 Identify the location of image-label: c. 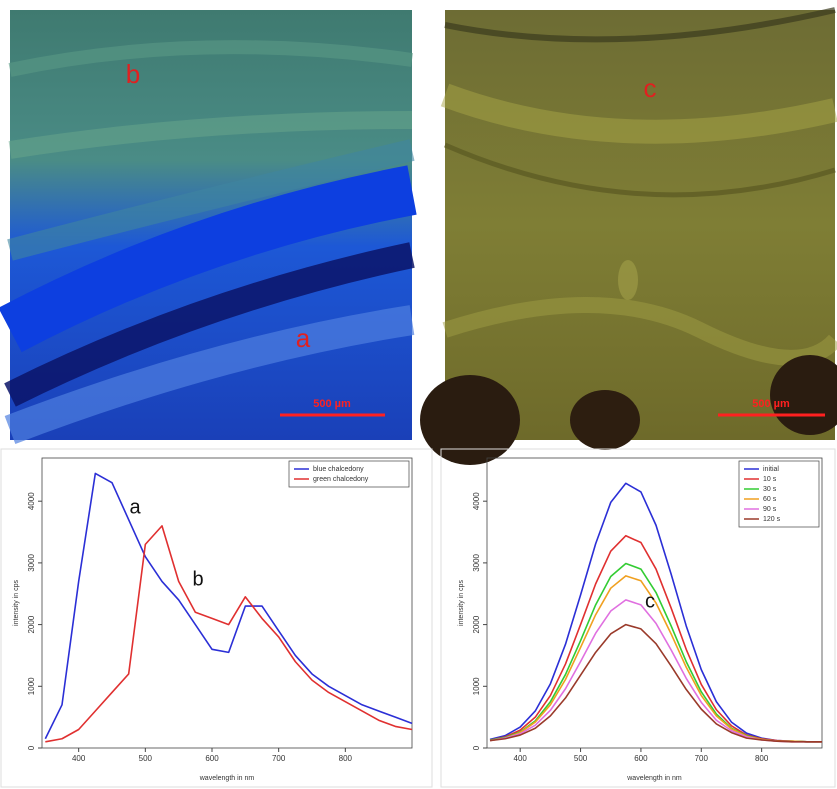
(650, 88).